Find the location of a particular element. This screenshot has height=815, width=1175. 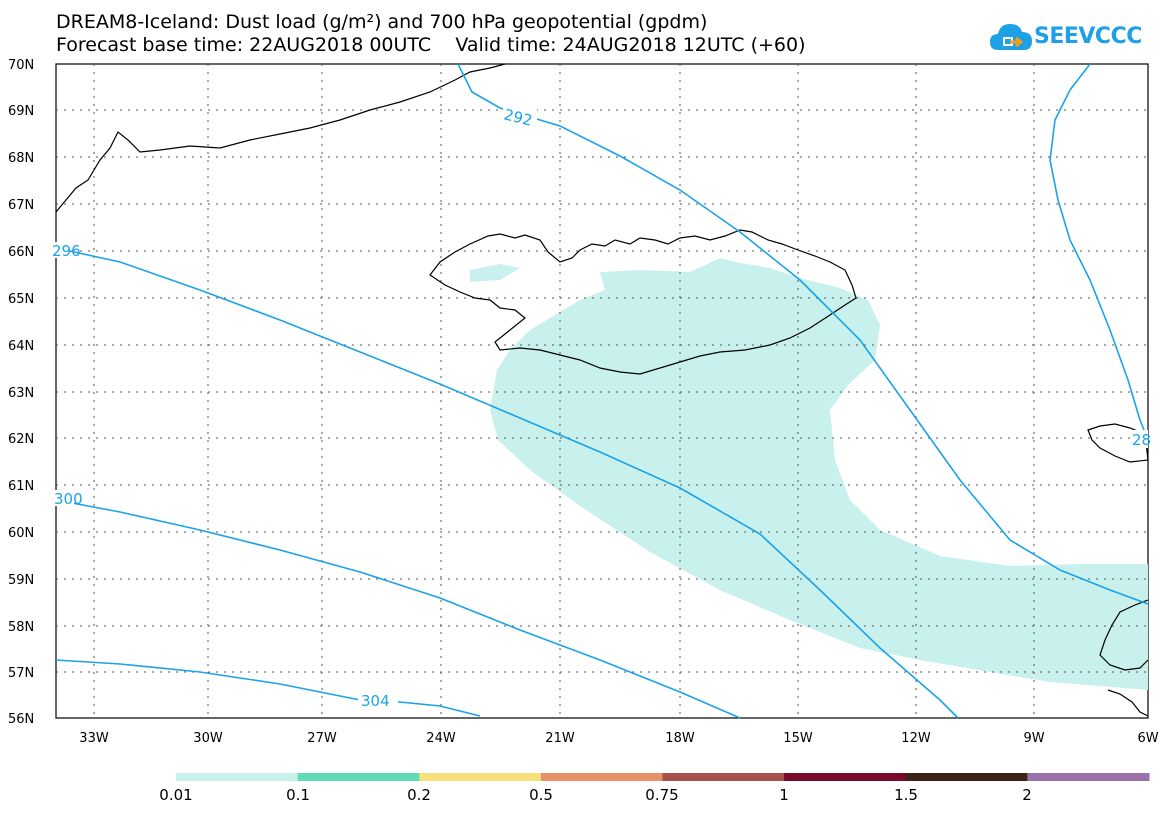

lon-label: 21W is located at coordinates (560, 738).